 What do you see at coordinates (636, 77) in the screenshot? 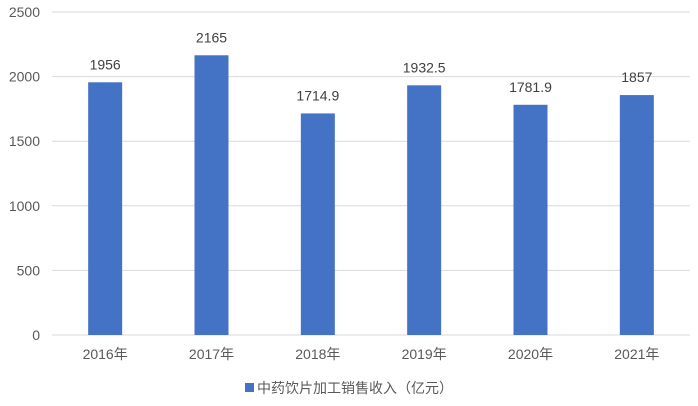
I see `data-label: 1857` at bounding box center [636, 77].